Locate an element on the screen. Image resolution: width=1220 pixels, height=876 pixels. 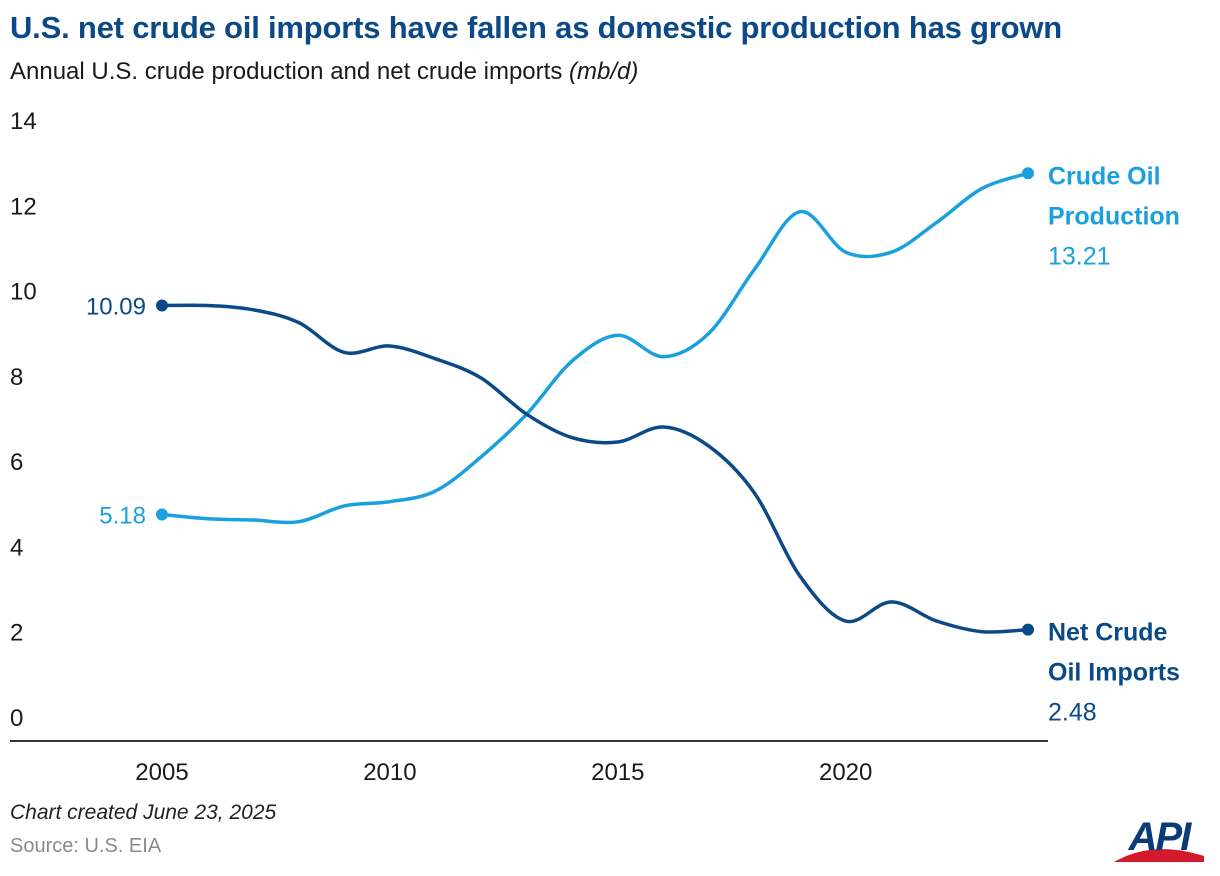
y-tick-label-14: 14 is located at coordinates (23, 121).